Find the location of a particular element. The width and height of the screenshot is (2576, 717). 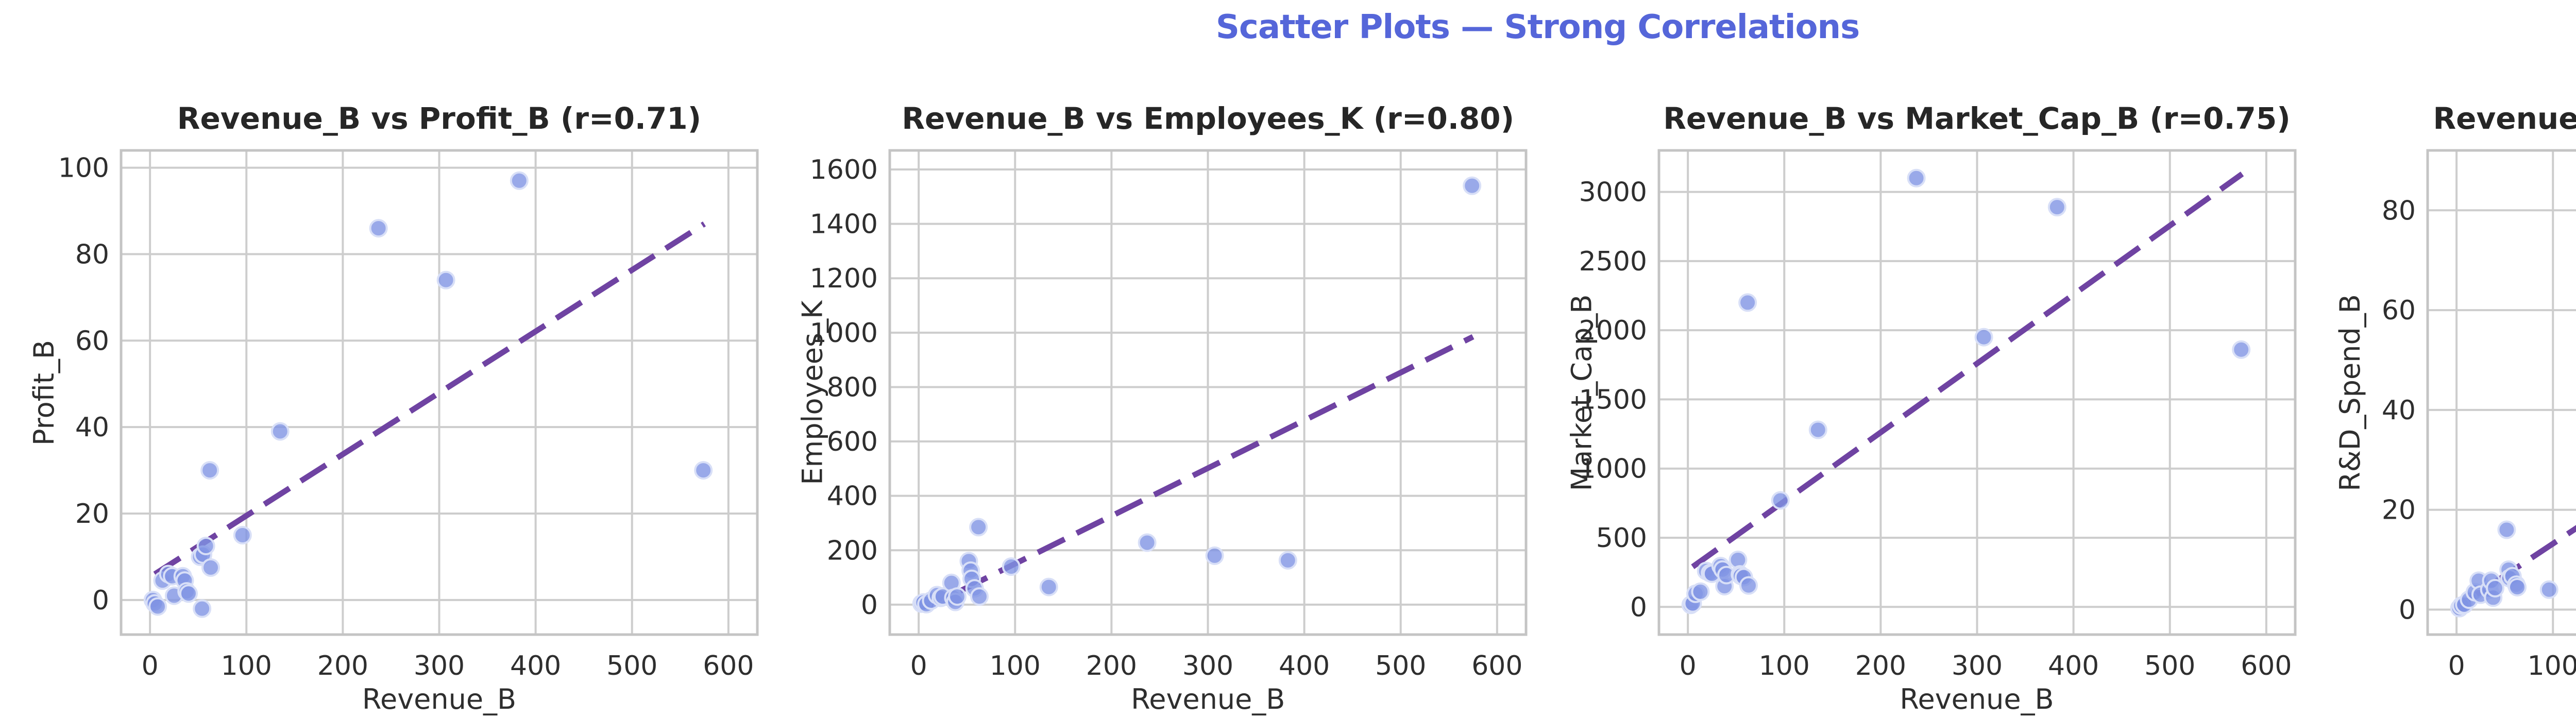

trend-line is located at coordinates (2517, 566).